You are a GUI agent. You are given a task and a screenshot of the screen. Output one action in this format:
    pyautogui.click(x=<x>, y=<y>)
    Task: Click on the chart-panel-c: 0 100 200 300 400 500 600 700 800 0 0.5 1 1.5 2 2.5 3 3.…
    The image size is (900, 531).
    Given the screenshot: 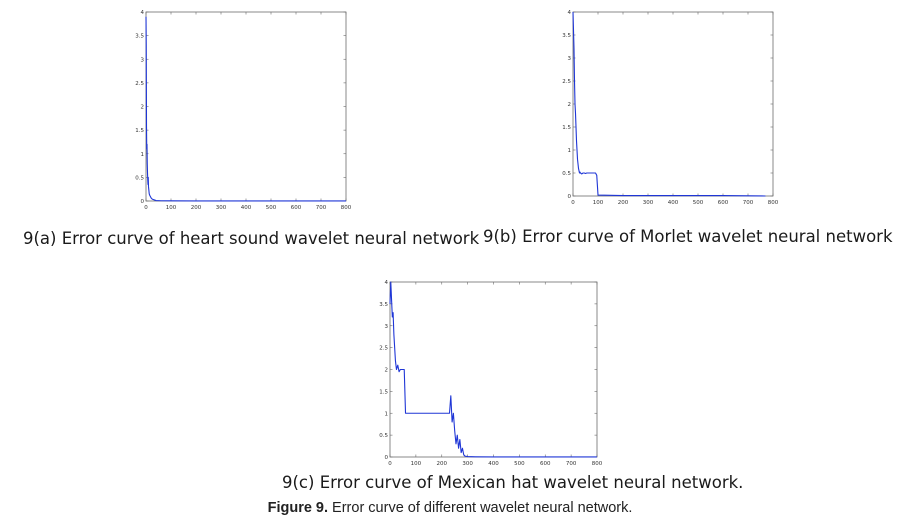 What is the action you would take?
    pyautogui.click(x=490, y=385)
    